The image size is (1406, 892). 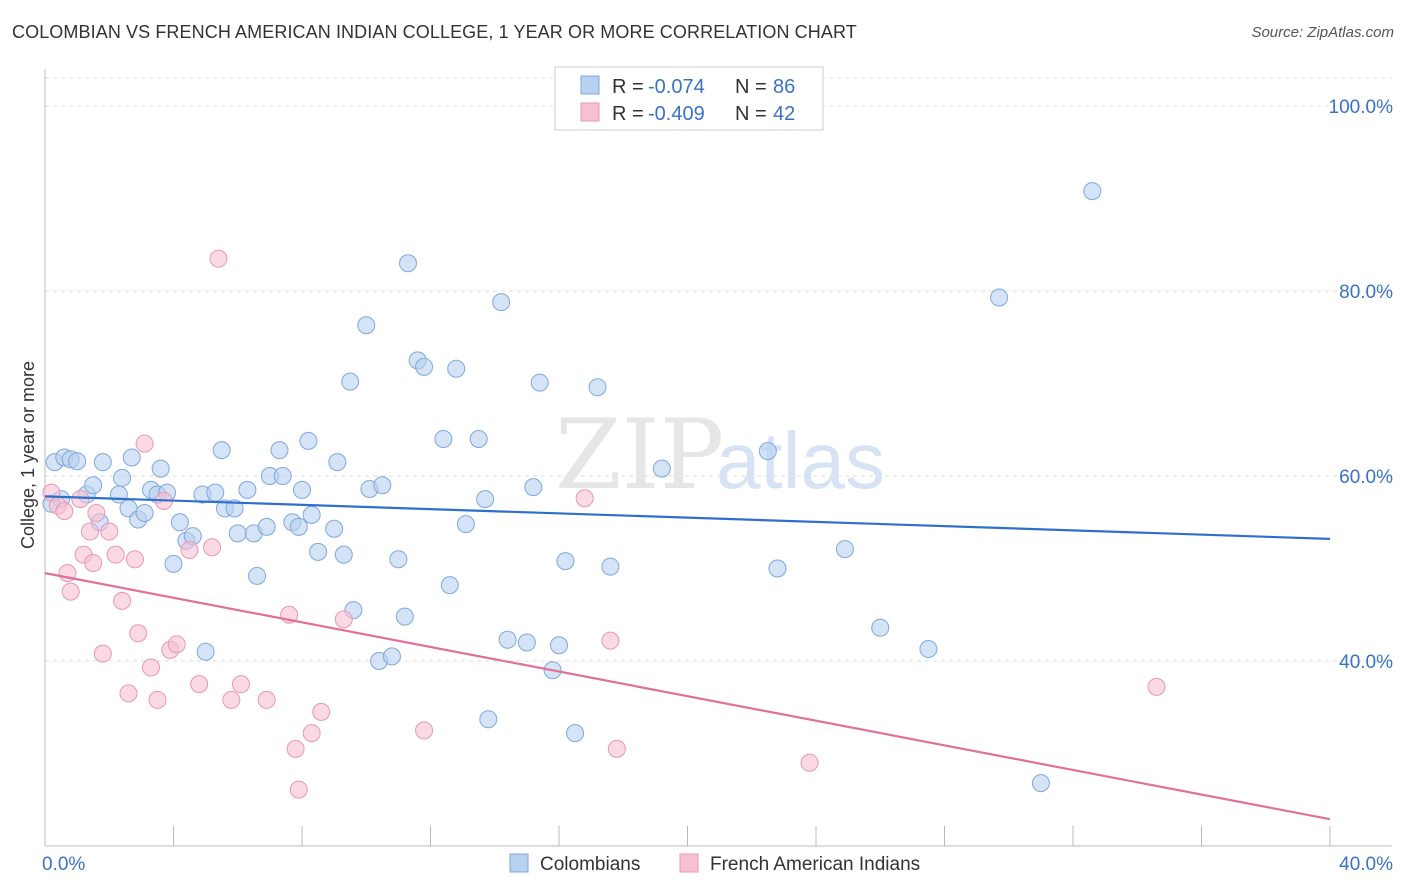 What do you see at coordinates (1366, 292) in the screenshot?
I see `y-tick-label: 80.0%` at bounding box center [1366, 292].